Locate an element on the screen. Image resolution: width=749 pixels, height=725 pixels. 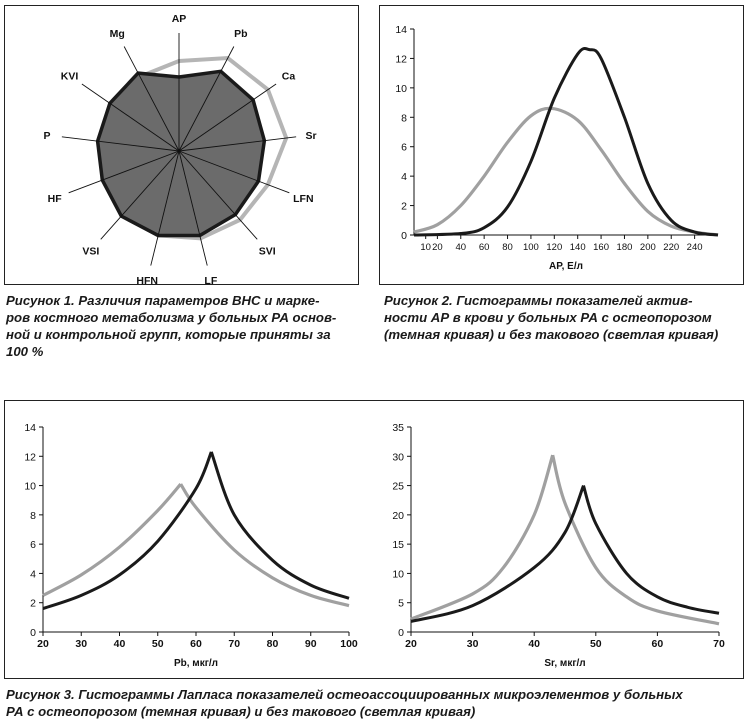
radar-chart: AP Pb Ca Sr LFN SVI LF HFN VSI HF P KVI Mg is located at coordinates (179, 150).